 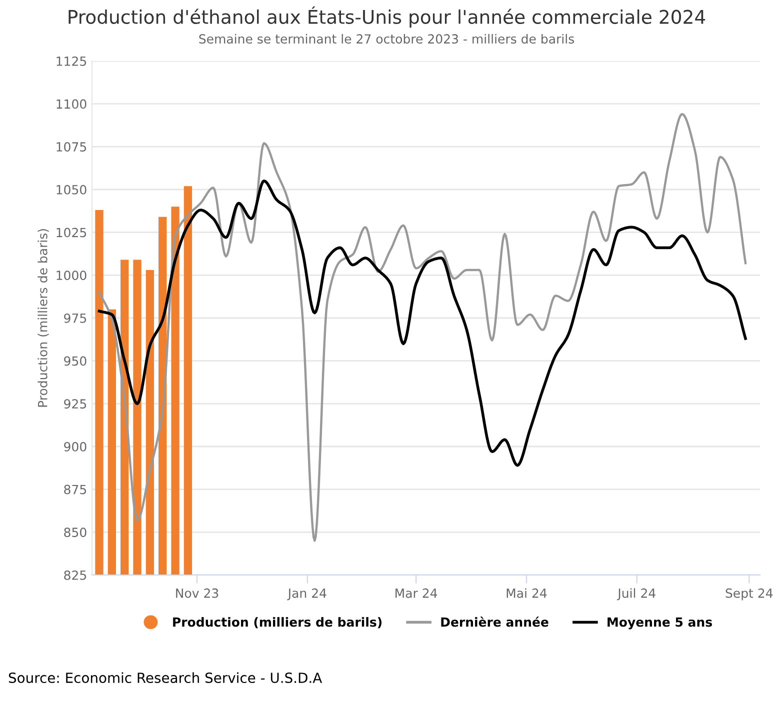 I want to click on legend-label: Production (milliers de barils), so click(x=277, y=622).